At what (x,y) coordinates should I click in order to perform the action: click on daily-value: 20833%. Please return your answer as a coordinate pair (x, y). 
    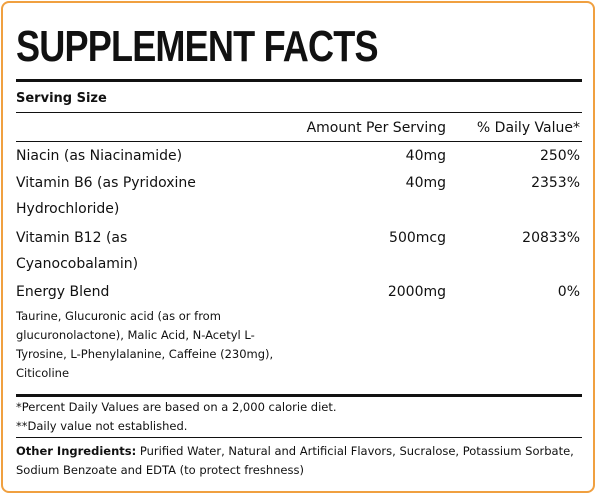
    Looking at the image, I should click on (551, 238).